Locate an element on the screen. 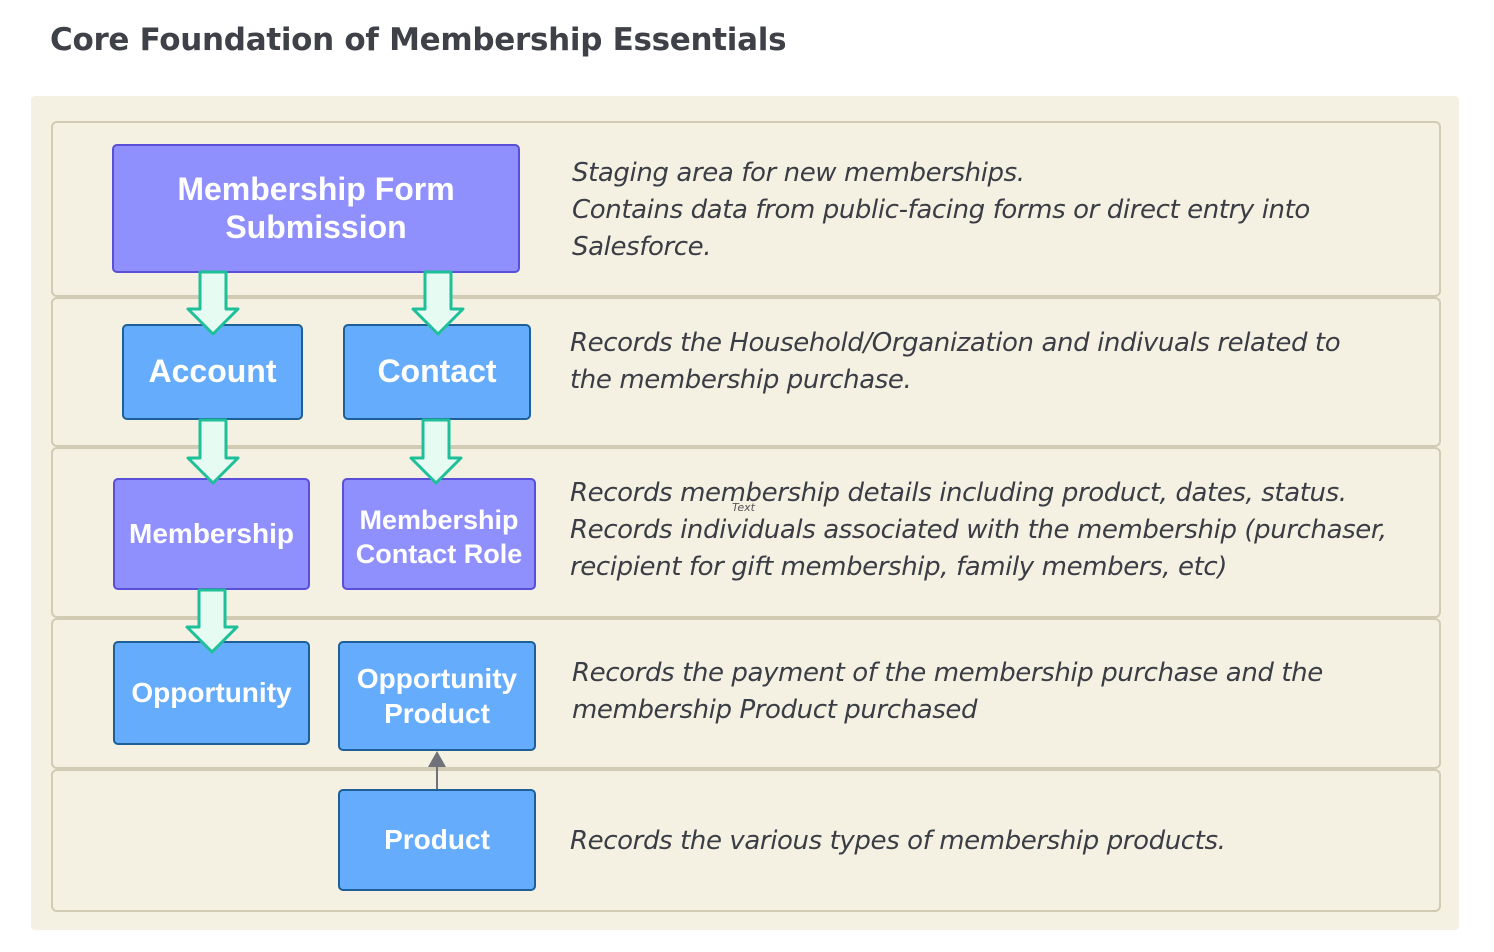 The width and height of the screenshot is (1494, 952). membership-form-node: Membership Form Submission is located at coordinates (316, 208).